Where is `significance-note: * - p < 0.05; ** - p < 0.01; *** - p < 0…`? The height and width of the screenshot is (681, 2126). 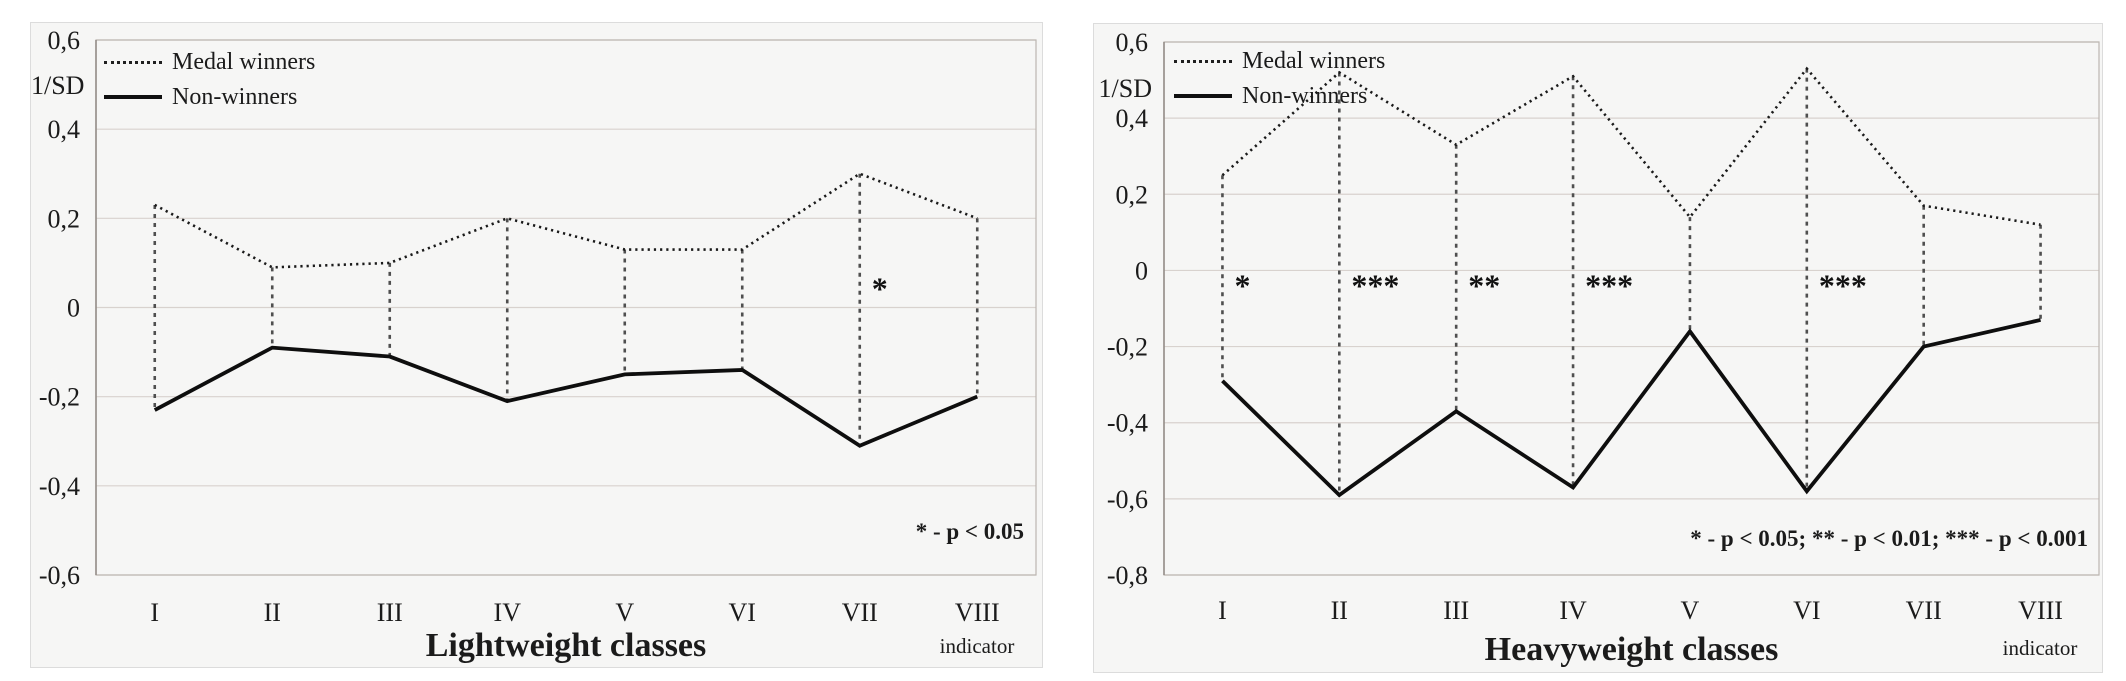 significance-note: * - p < 0.05; ** - p < 0.01; *** - p < 0… is located at coordinates (1889, 538).